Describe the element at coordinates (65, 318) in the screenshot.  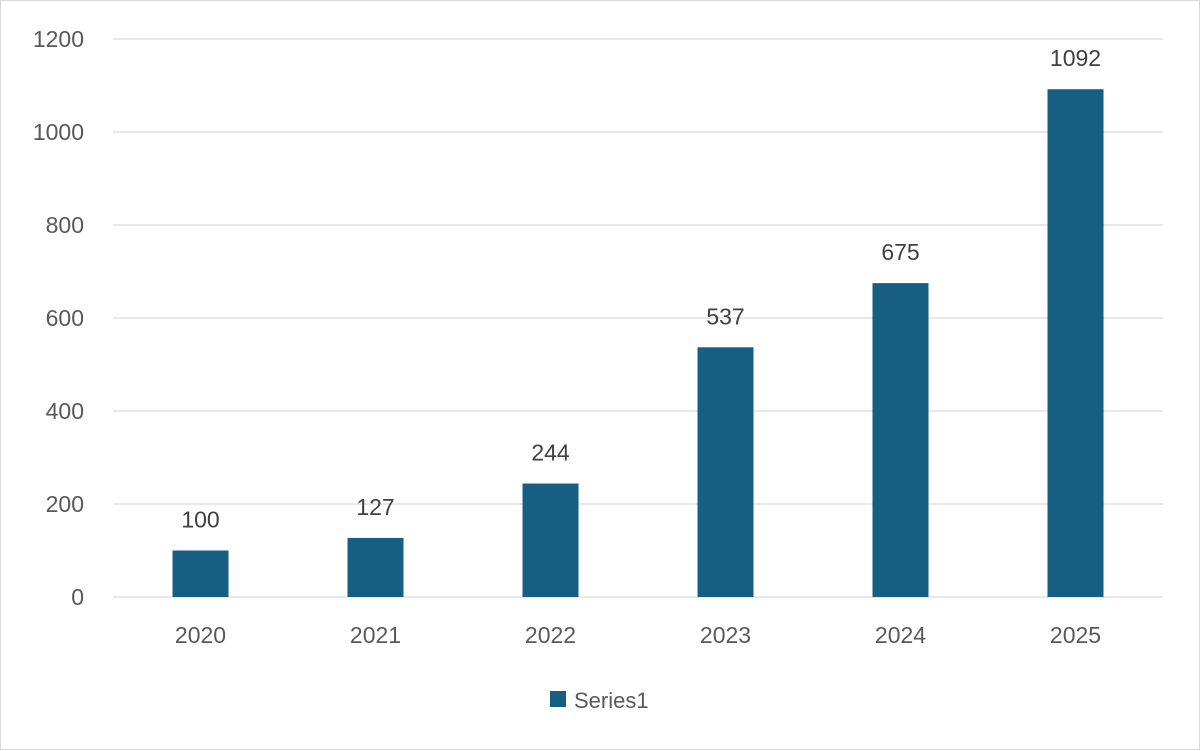
I see `y-tick-label: 600` at that location.